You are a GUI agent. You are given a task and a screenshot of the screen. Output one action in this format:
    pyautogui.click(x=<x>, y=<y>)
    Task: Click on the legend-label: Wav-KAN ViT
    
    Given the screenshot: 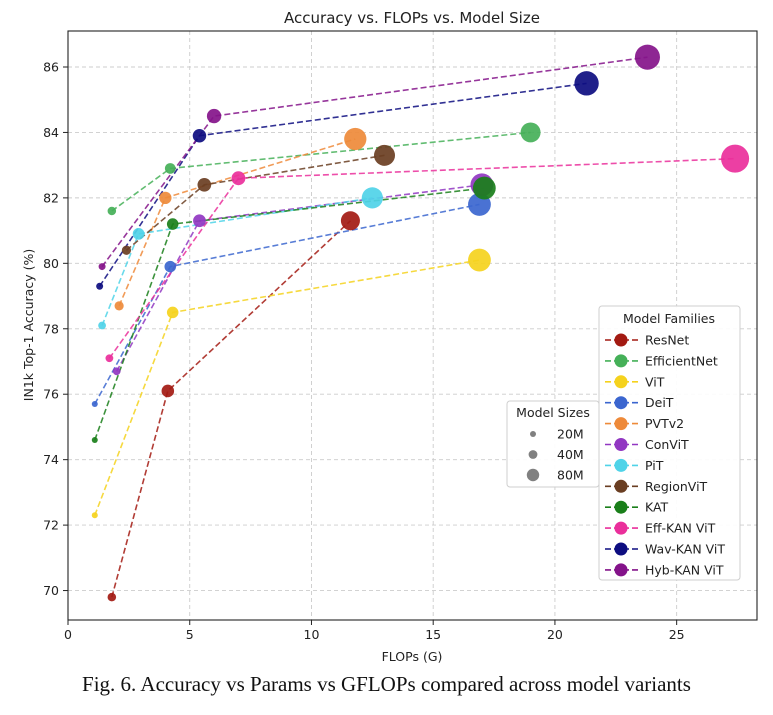 What is the action you would take?
    pyautogui.click(x=685, y=549)
    